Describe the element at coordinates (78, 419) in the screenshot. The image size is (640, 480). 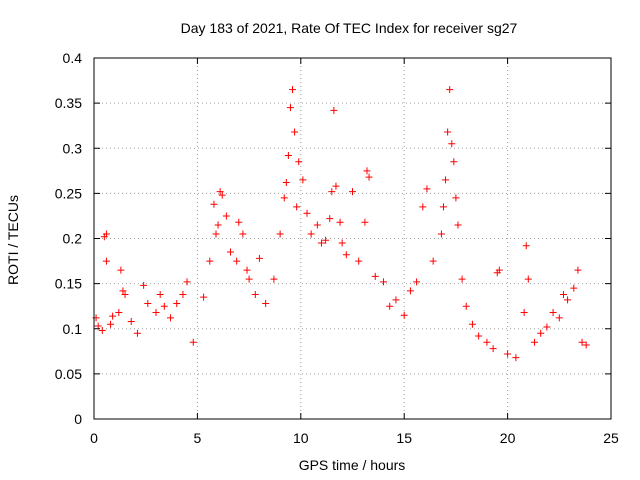
I see `y-tick-label: 0` at that location.